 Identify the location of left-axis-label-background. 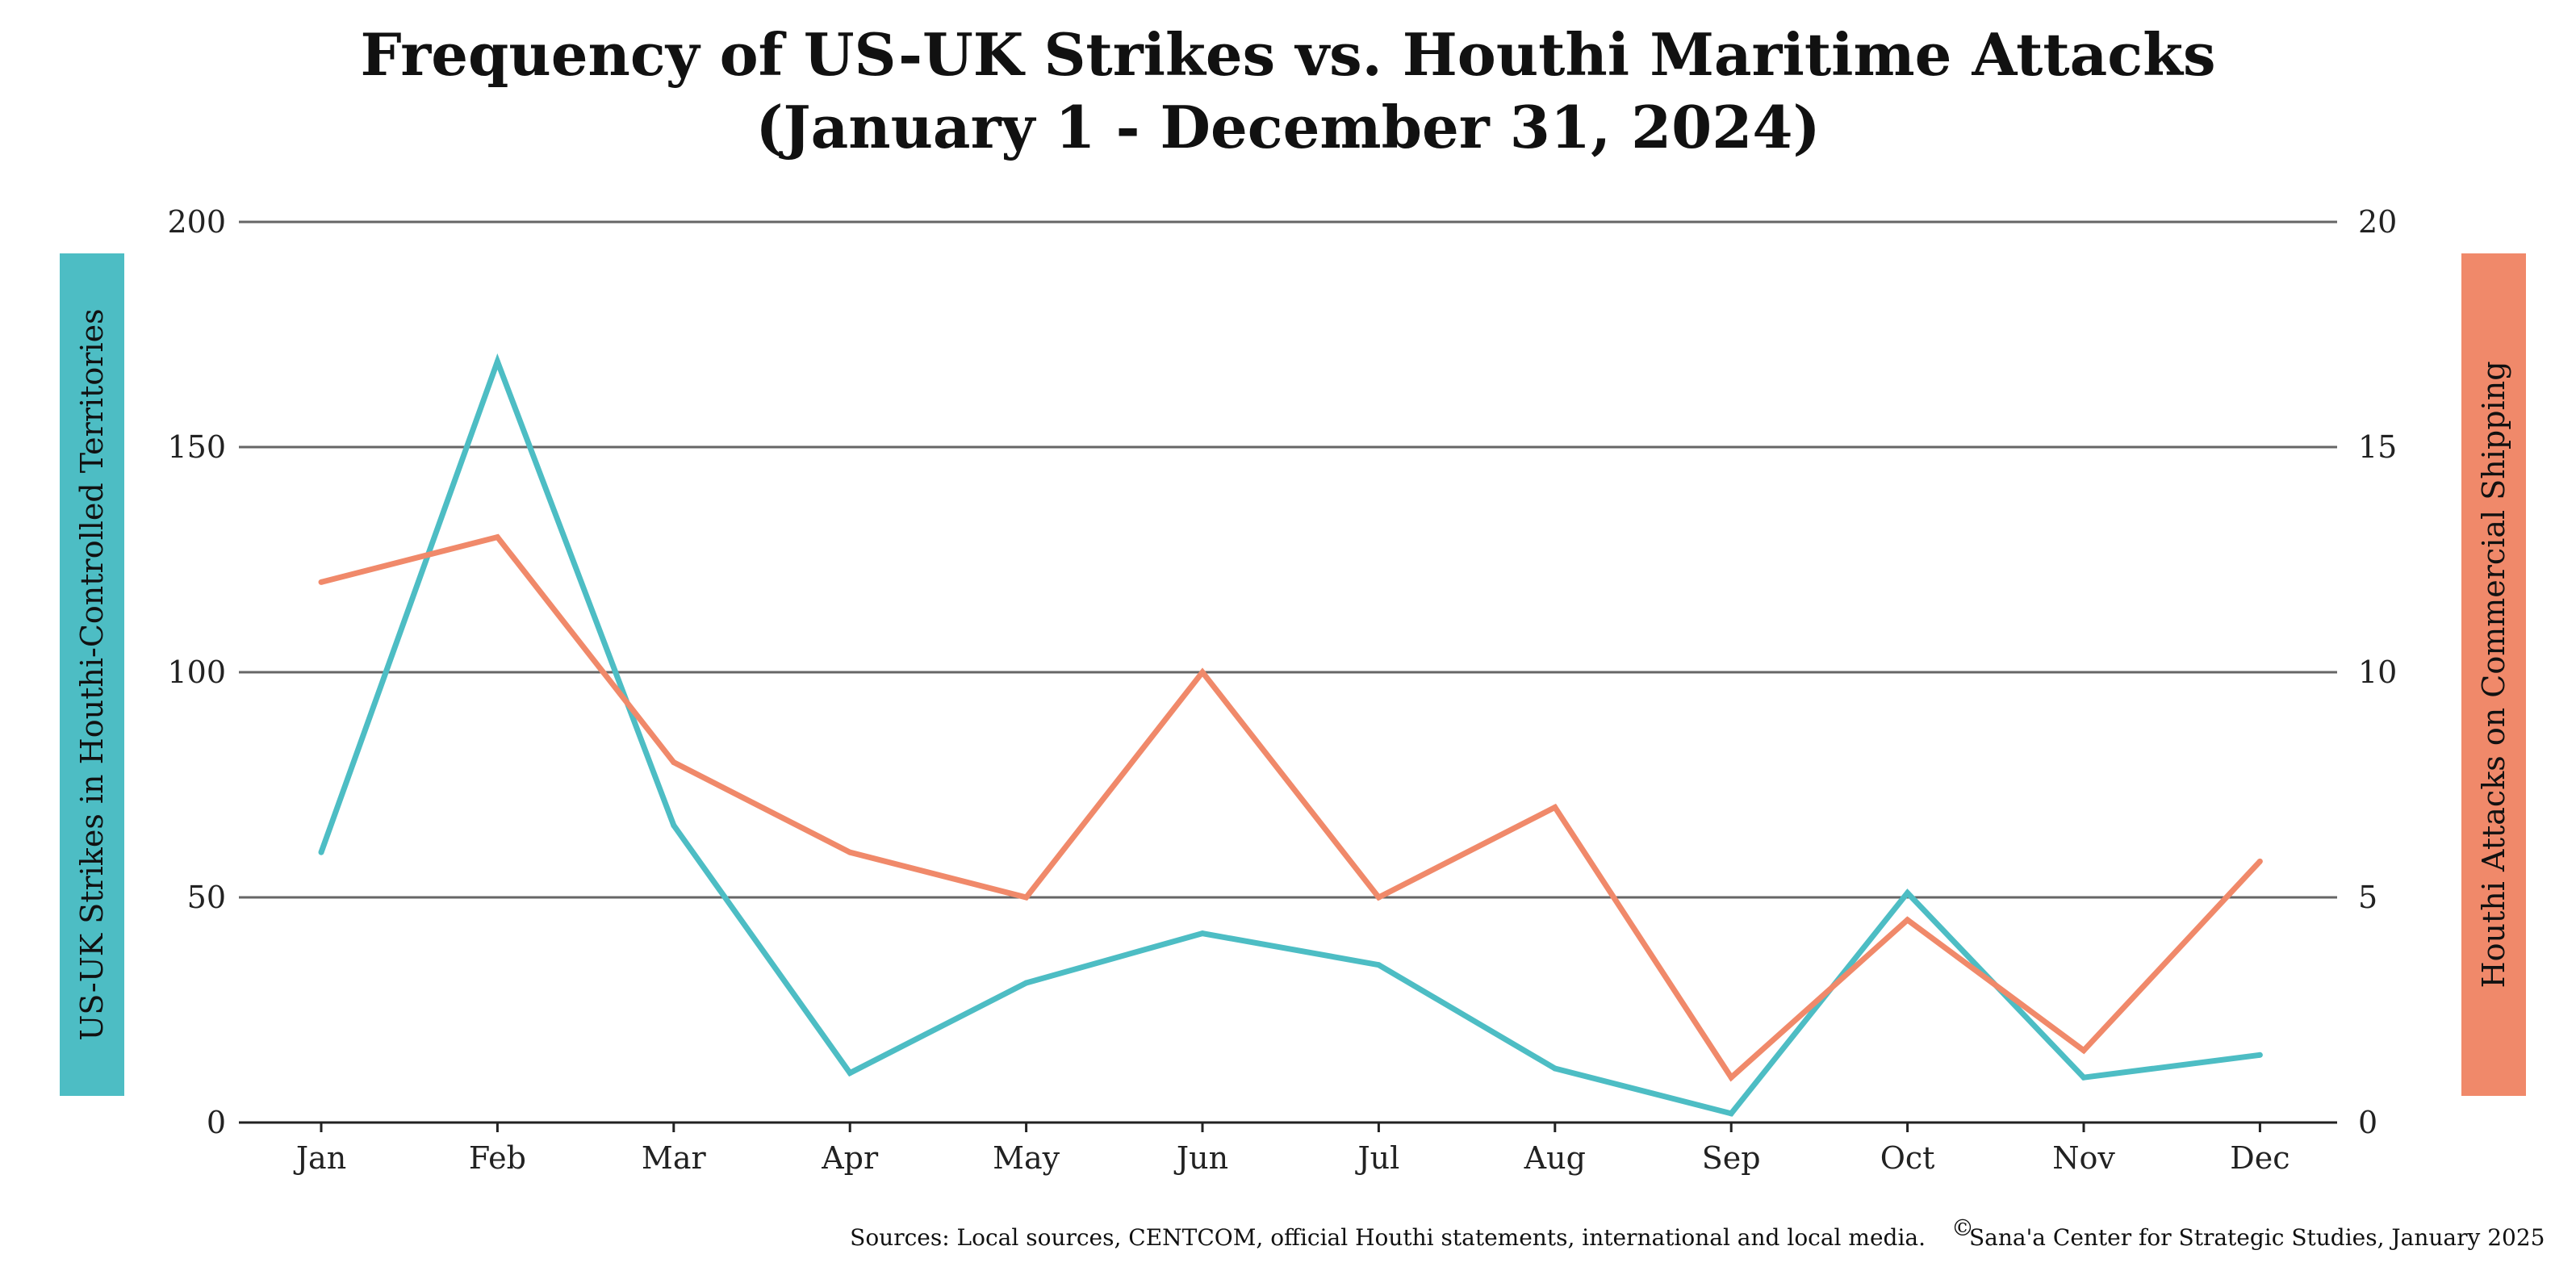
(92, 675).